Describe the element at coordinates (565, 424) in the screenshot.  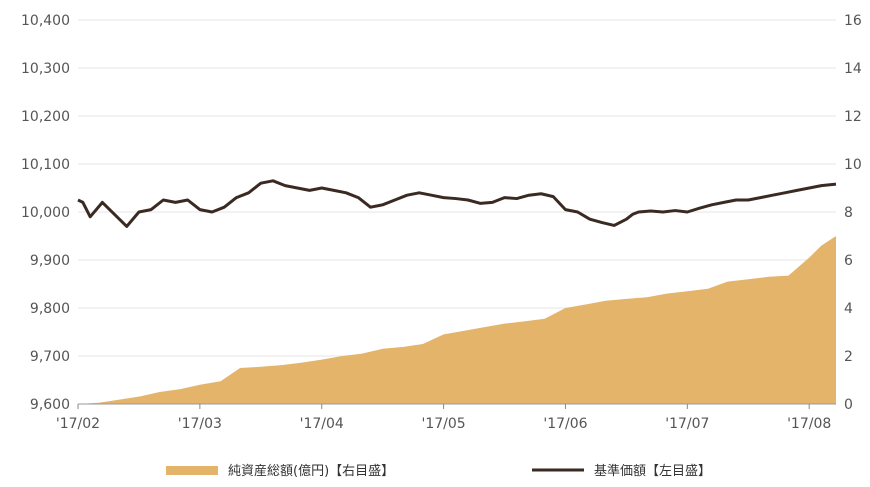
I see `x-tick-label: '17/06` at that location.